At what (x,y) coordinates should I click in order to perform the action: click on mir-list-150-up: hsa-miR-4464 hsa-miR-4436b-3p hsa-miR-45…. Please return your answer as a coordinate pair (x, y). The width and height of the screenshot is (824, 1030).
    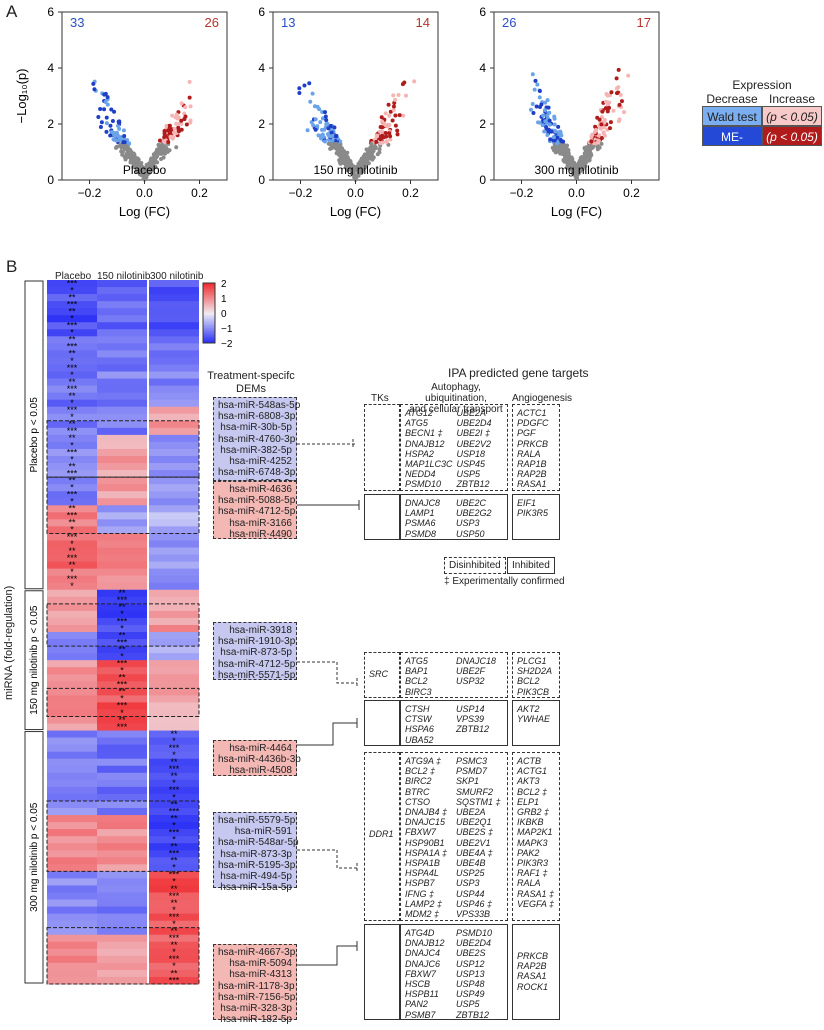
    Looking at the image, I should click on (257, 758).